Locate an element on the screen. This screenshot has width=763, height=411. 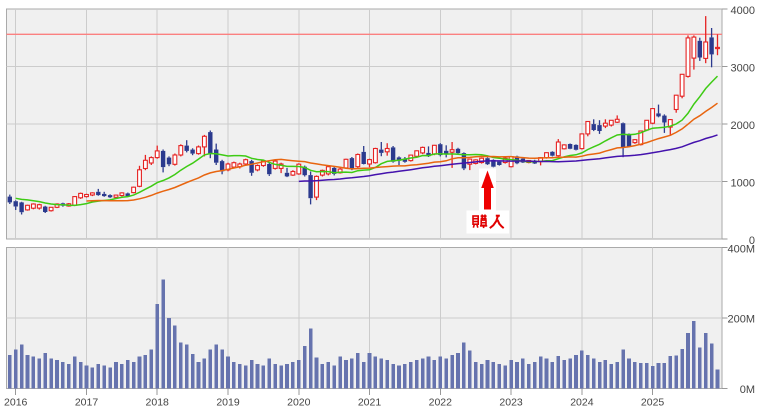
svg-text: 400M is located at coordinates (741, 249).